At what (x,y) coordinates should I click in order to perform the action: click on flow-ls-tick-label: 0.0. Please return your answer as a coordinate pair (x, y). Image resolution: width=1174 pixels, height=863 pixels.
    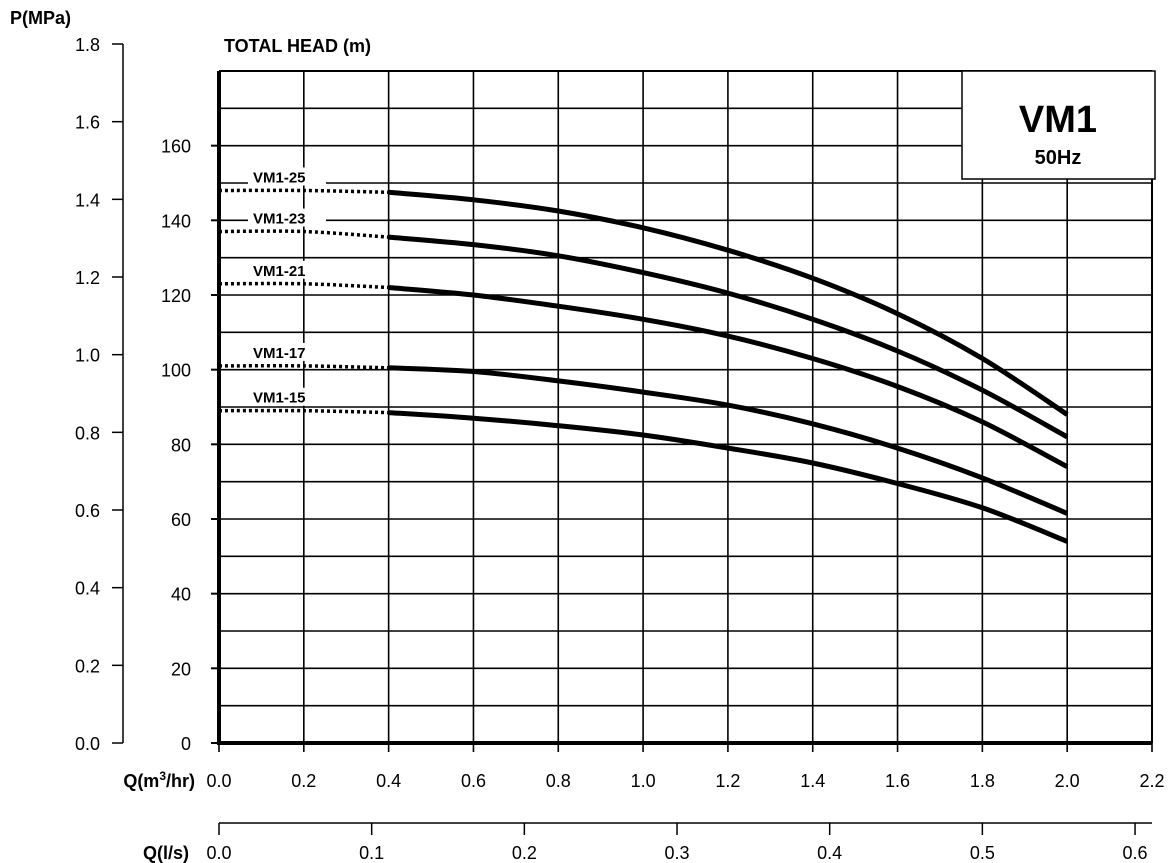
    Looking at the image, I should click on (218, 853).